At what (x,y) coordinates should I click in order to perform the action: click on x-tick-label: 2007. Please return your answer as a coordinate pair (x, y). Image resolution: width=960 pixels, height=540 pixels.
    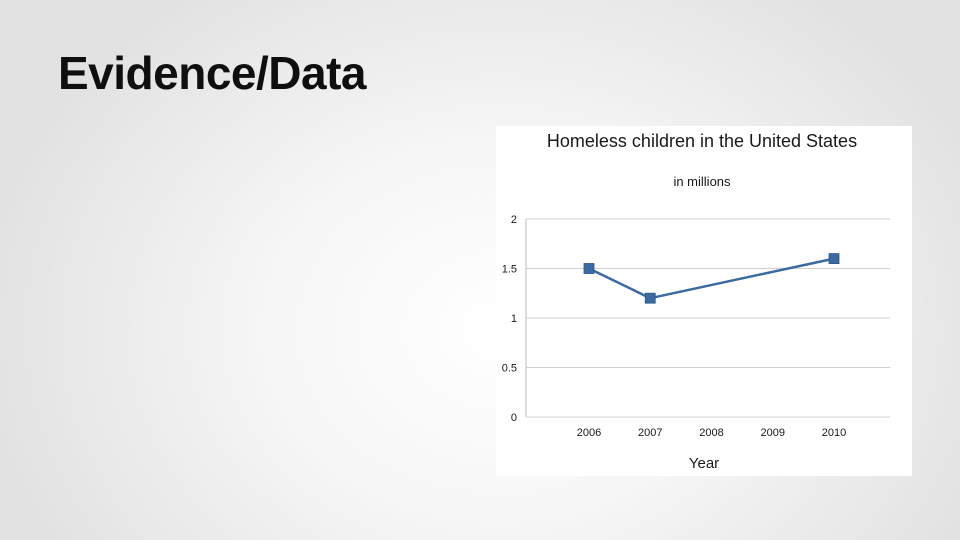
    Looking at the image, I should click on (650, 433).